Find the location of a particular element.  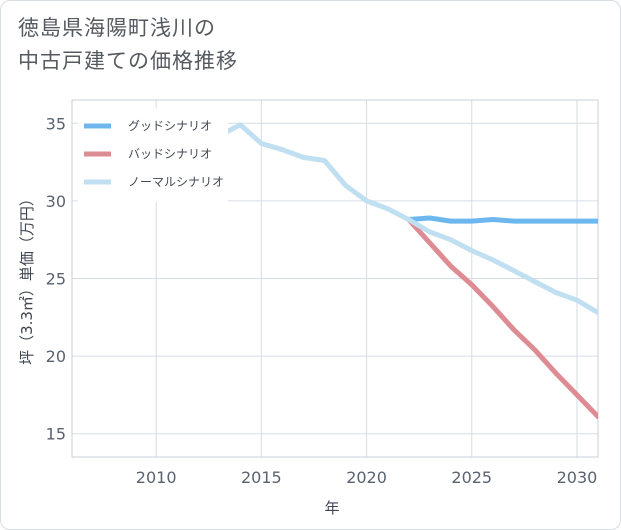

y-tick-label-35: 35 is located at coordinates (56, 123).